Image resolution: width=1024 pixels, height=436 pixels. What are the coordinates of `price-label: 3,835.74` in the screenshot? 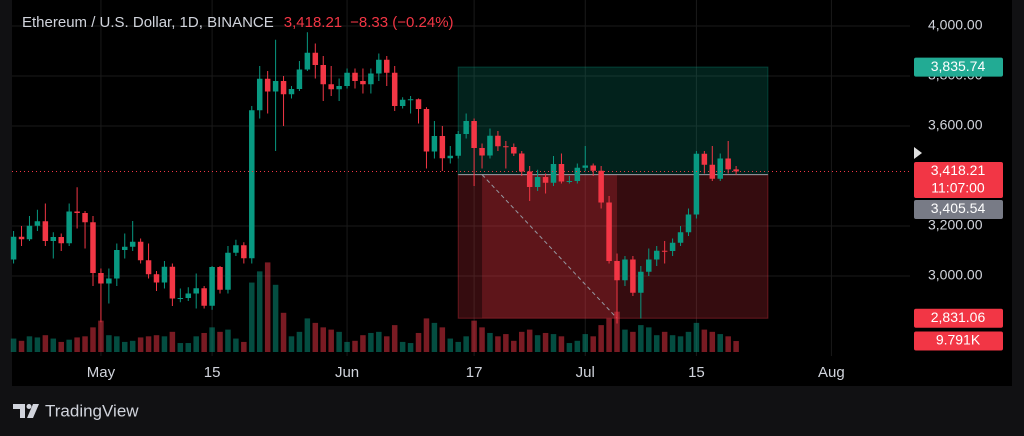 It's located at (958, 66).